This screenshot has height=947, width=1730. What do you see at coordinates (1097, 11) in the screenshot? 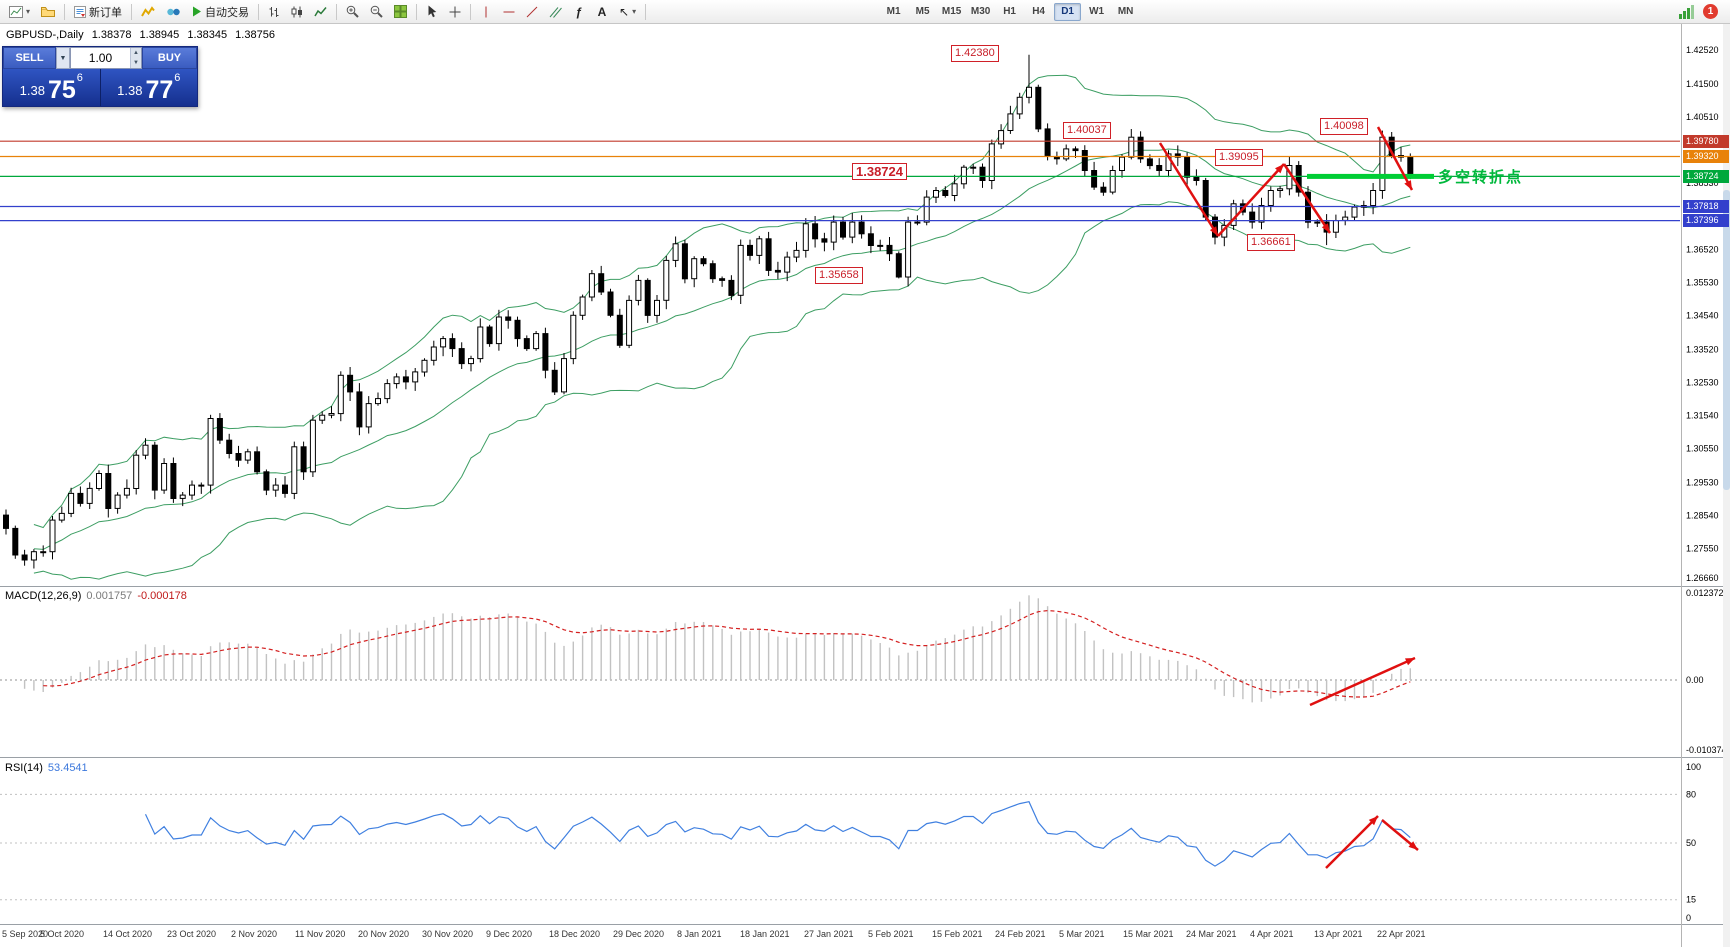
I see `timeframe-w1: W1` at bounding box center [1097, 11].